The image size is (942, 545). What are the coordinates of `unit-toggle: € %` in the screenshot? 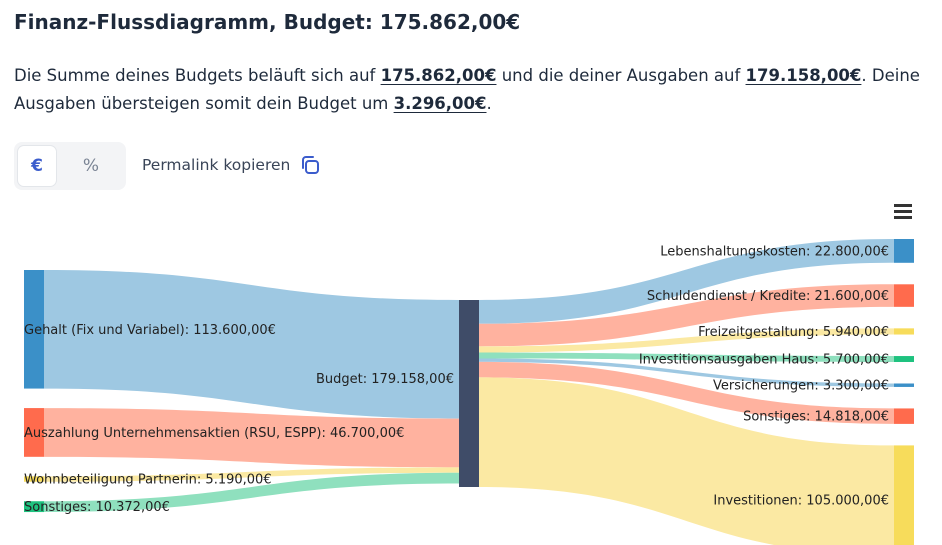 It's located at (70, 166).